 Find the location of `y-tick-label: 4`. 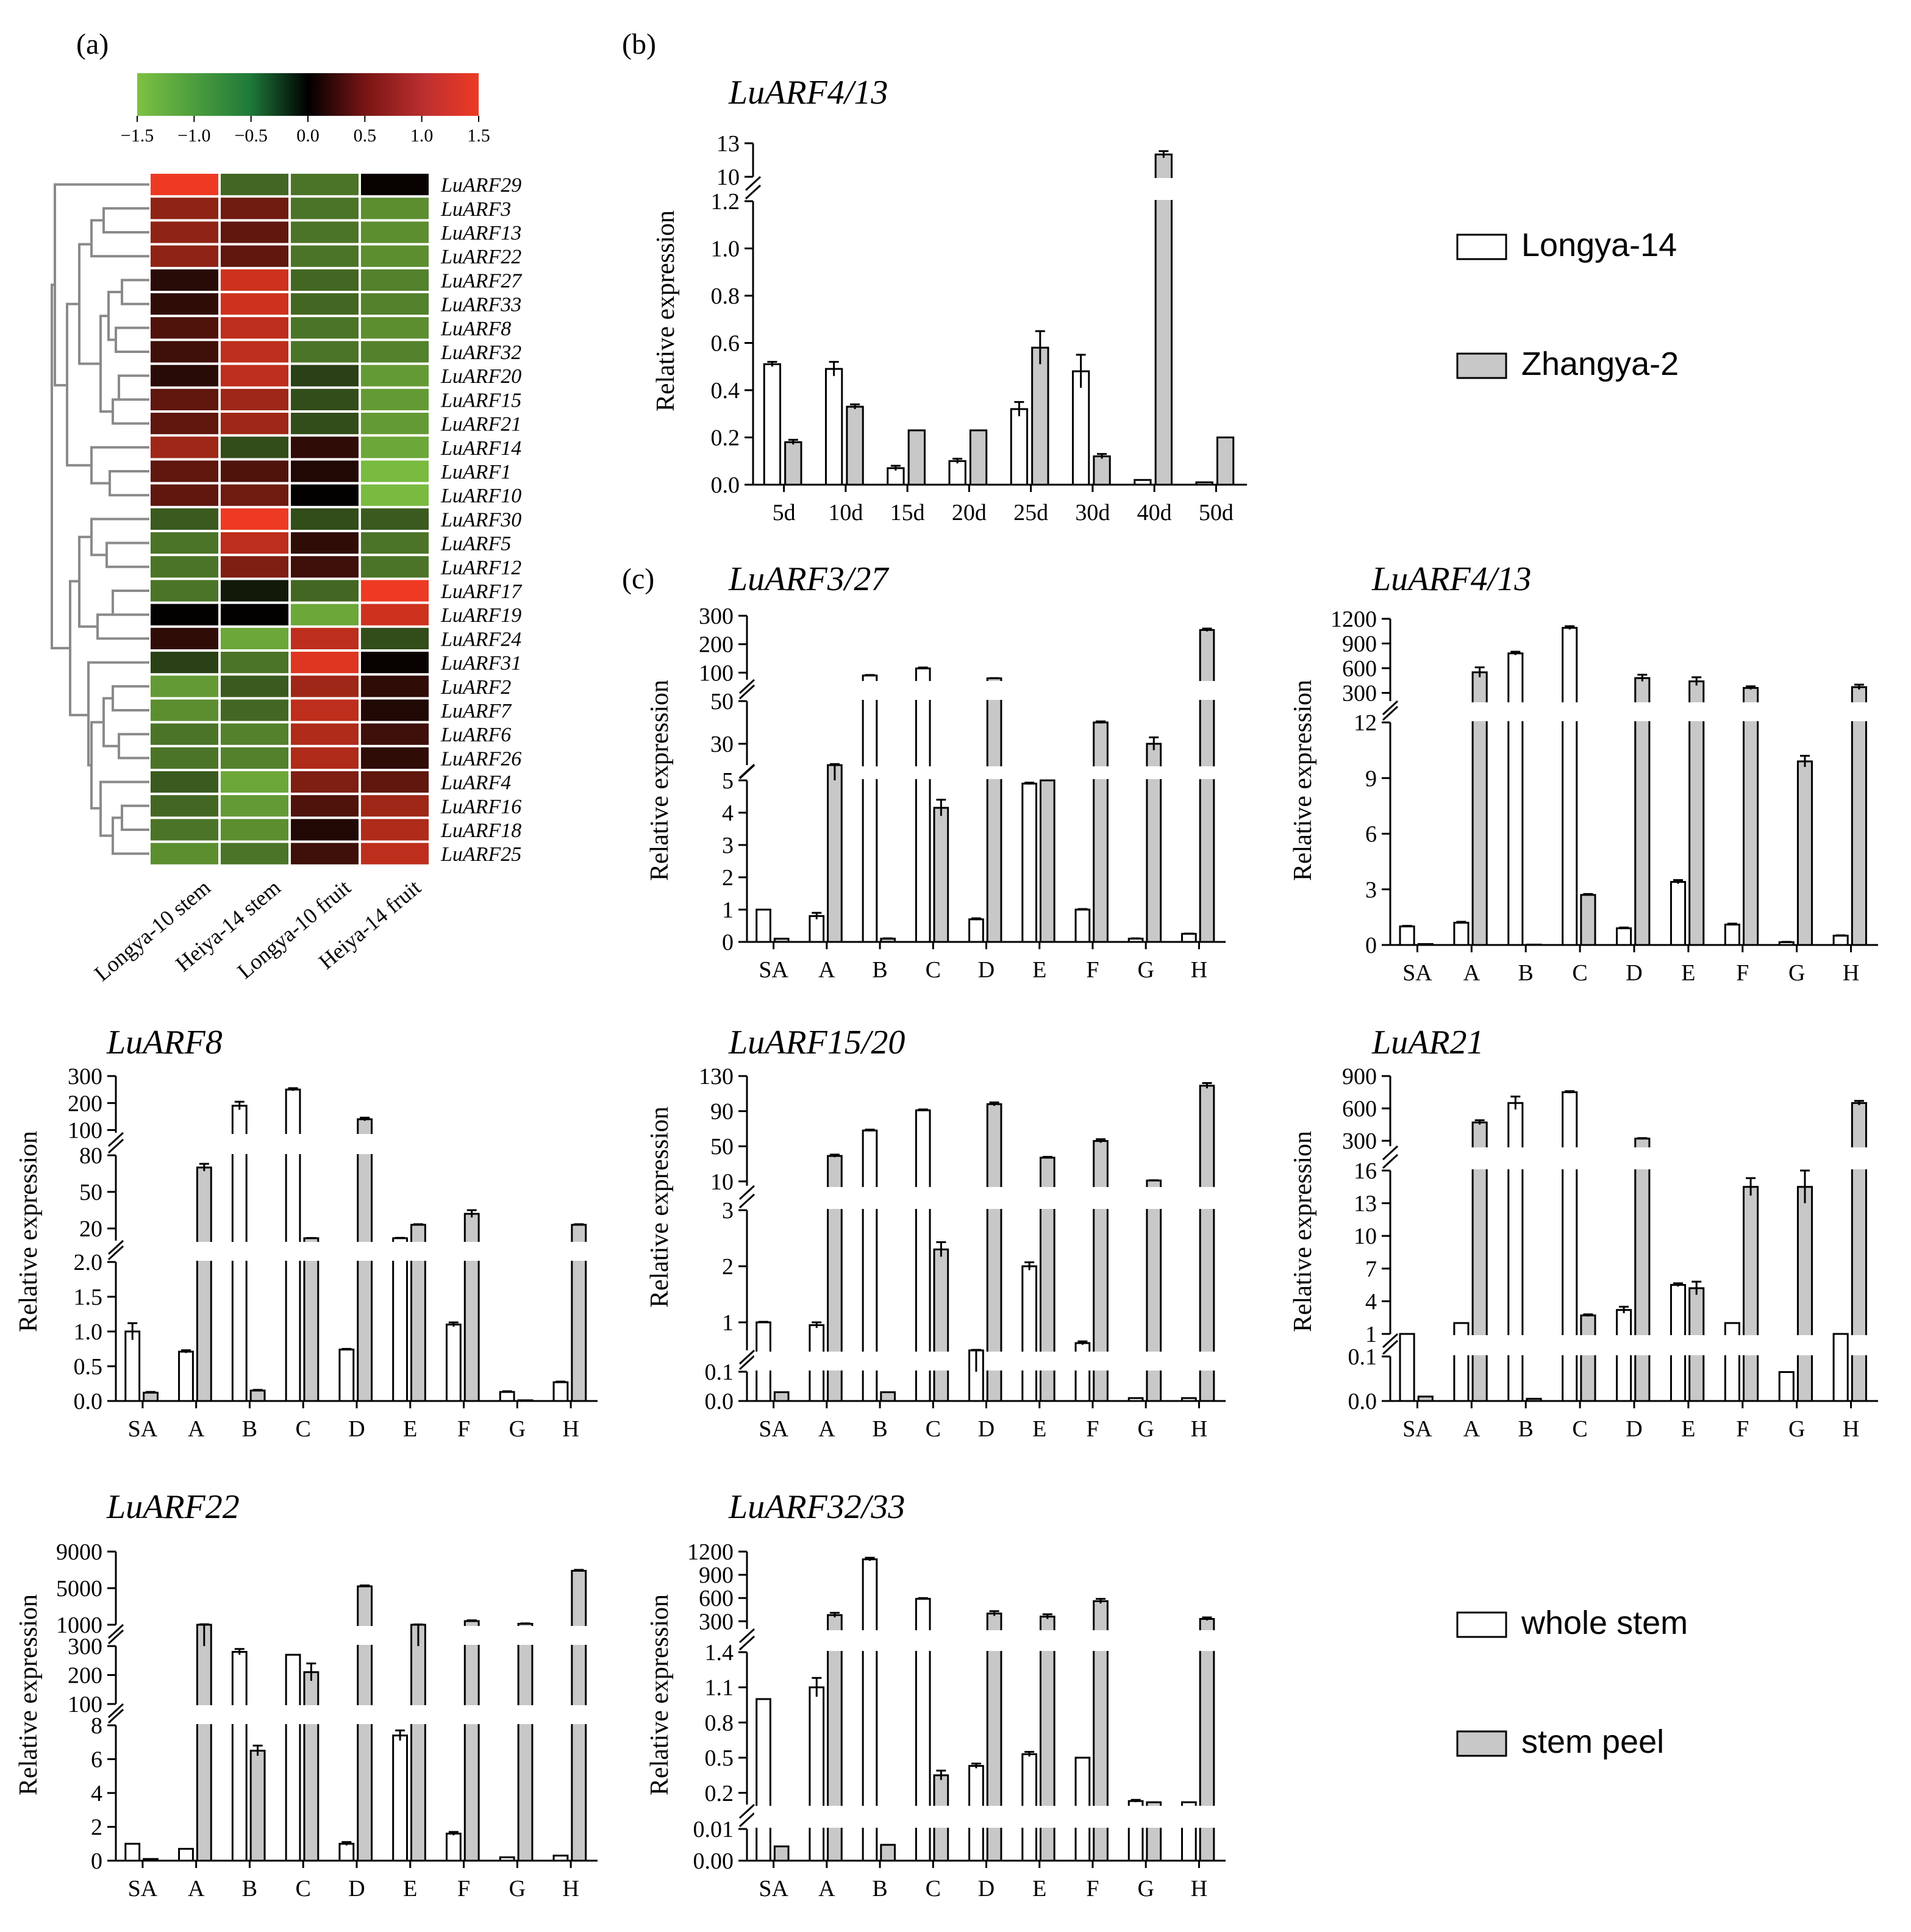

y-tick-label: 4 is located at coordinates (96, 1793).